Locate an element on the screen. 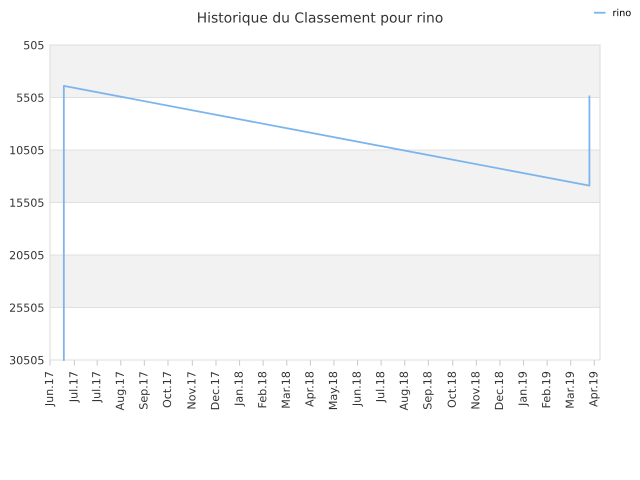 The height and width of the screenshot is (480, 640). x-tick-label: Jun.18 is located at coordinates (357, 389).